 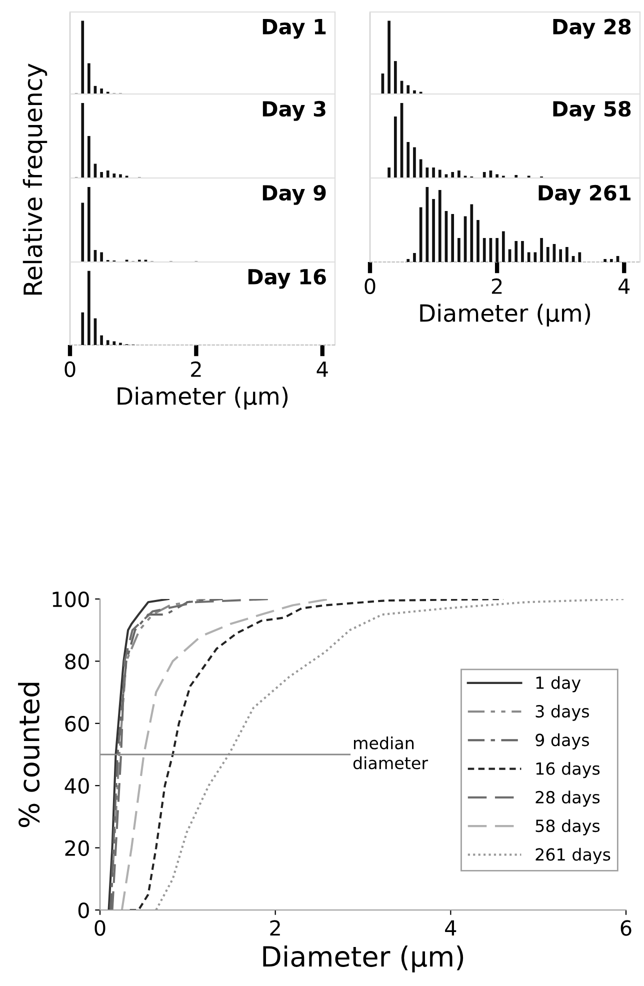 I want to click on chart-title: Day 58, so click(x=592, y=110).